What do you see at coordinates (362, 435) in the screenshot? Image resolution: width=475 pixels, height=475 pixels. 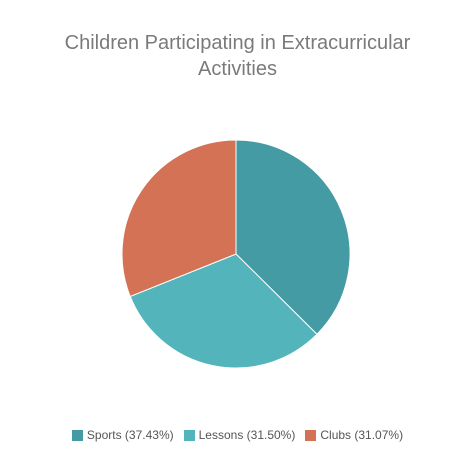 I see `legend-label-clubs: Clubs (31.07%)` at bounding box center [362, 435].